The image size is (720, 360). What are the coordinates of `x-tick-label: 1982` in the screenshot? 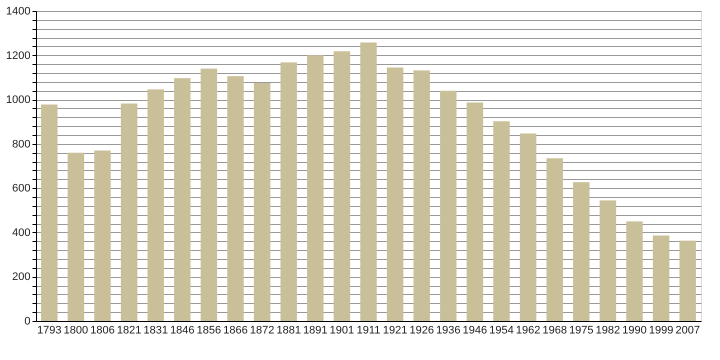 It's located at (608, 330).